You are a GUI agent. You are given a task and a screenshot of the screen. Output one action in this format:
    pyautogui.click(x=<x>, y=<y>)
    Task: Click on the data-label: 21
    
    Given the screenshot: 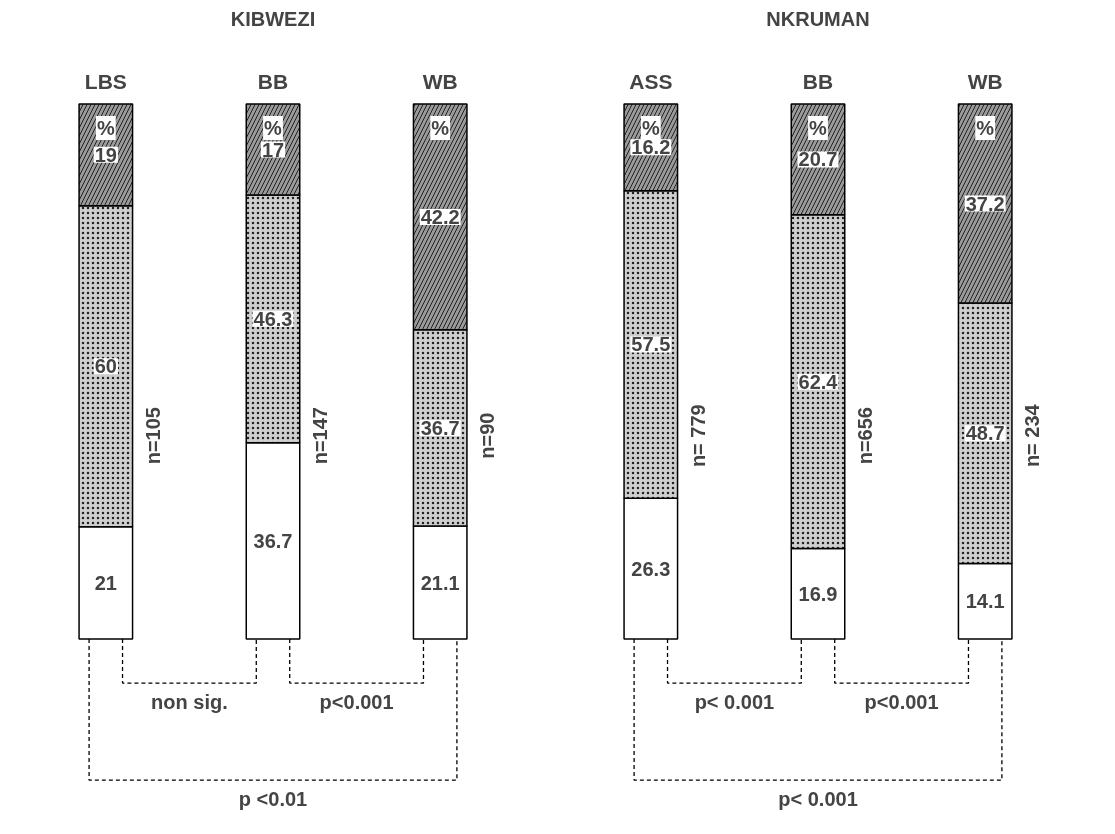 What is the action you would take?
    pyautogui.click(x=105, y=582)
    